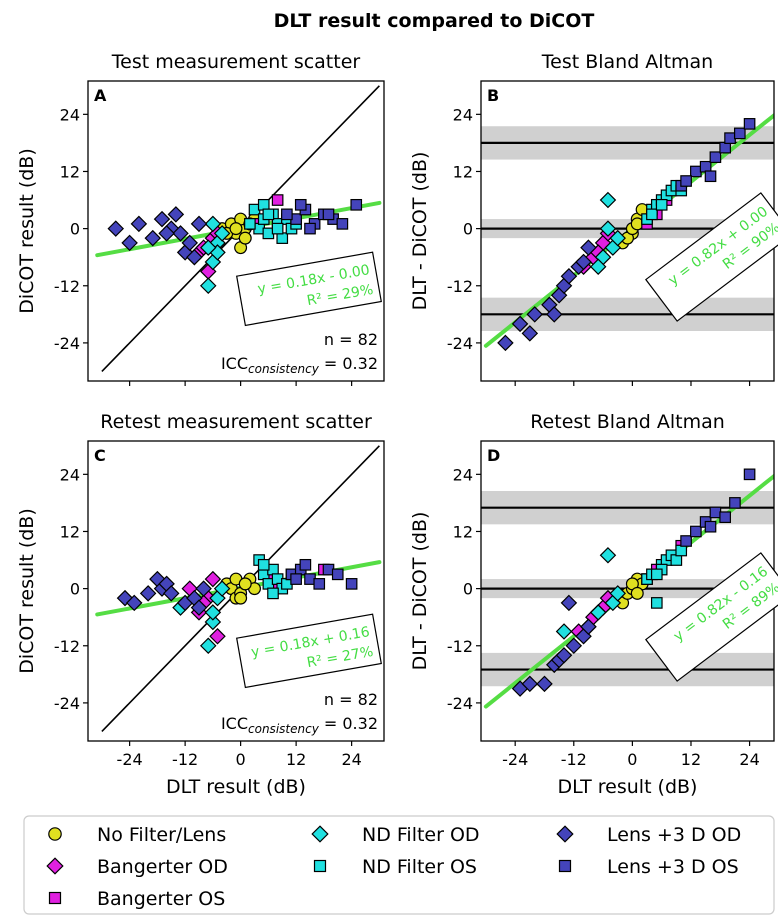 This screenshot has height=917, width=778. Describe the element at coordinates (515, 759) in the screenshot. I see `x-tick-label: -24` at that location.